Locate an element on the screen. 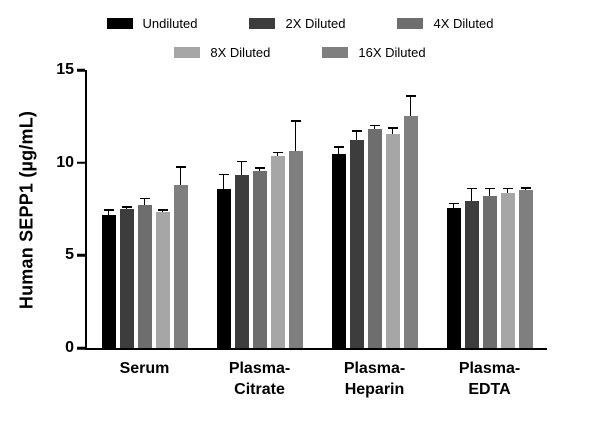 The width and height of the screenshot is (600, 432). bar-undiluted-serum is located at coordinates (108, 278).